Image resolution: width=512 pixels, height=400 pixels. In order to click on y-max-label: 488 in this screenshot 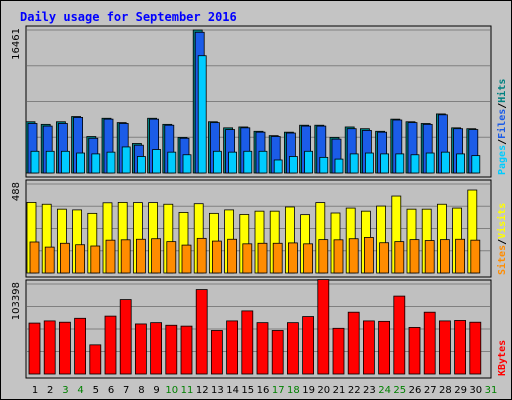, I will do `click(16, 191)`.